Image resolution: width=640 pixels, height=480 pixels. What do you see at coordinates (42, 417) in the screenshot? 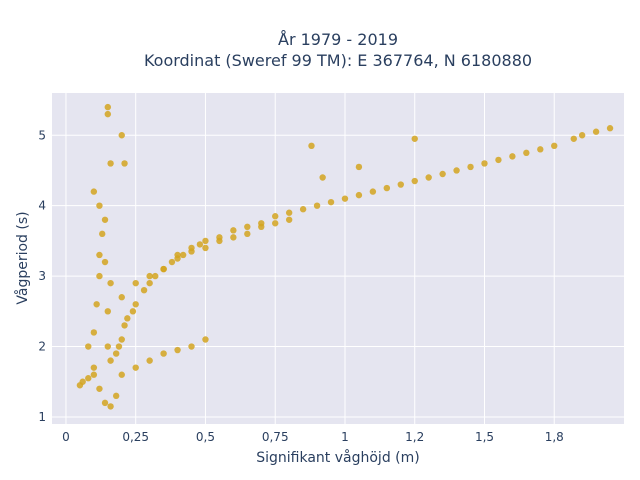
I see `y-tick-label: 1` at bounding box center [42, 417].